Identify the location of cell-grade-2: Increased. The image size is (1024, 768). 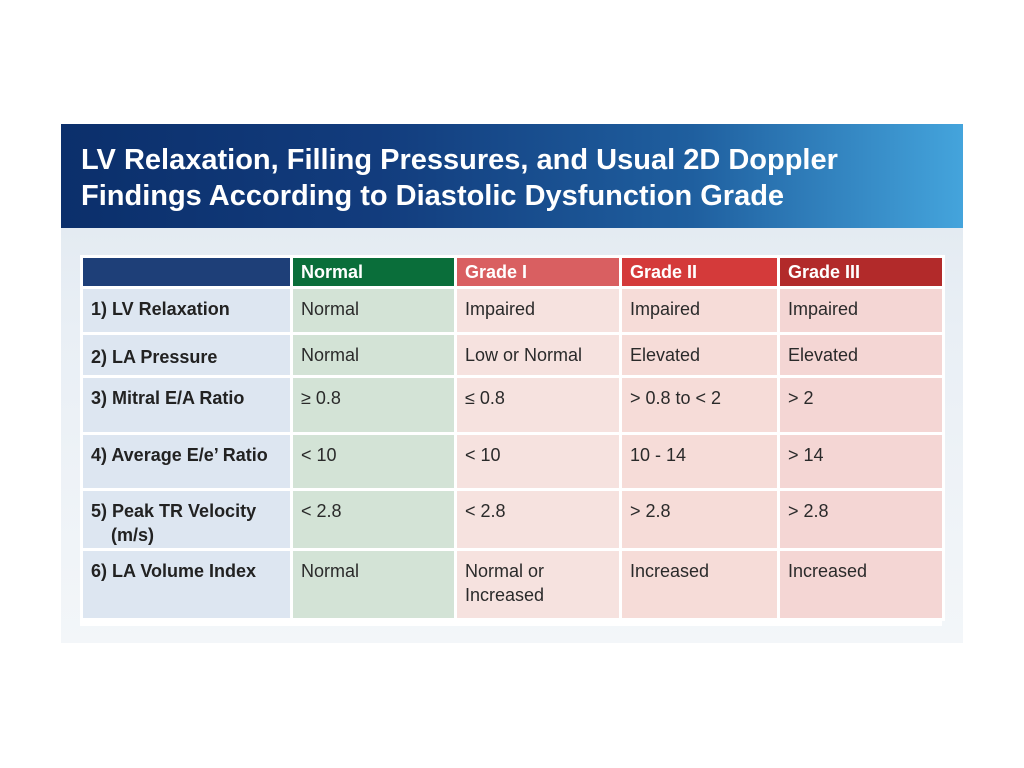
(699, 584).